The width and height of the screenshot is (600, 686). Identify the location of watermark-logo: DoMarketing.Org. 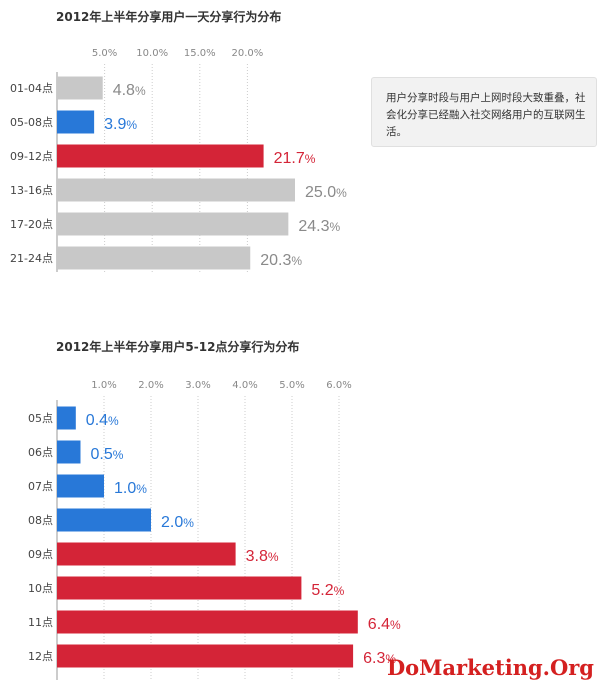
(490, 667).